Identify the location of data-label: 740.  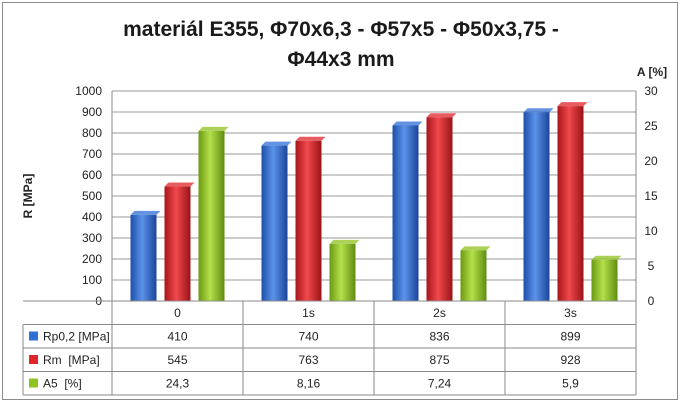
(308, 337).